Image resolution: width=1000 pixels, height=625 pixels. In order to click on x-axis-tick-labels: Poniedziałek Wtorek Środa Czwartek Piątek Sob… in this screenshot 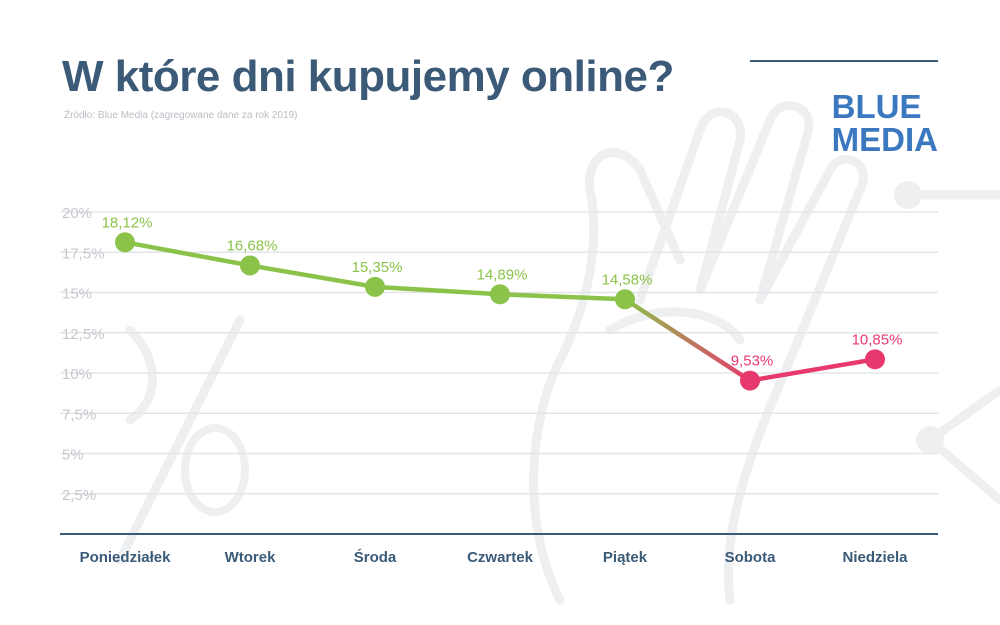, I will do `click(494, 557)`.